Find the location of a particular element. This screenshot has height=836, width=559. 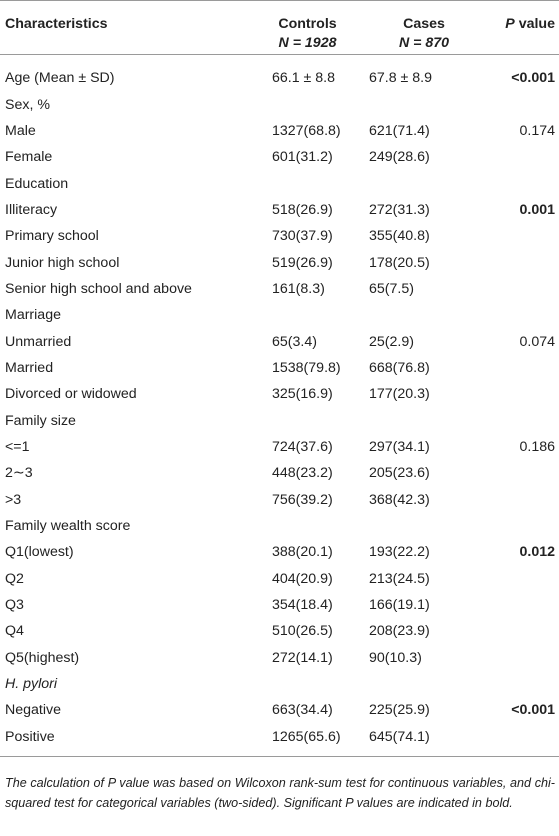

row-label: Family size is located at coordinates (40, 420).